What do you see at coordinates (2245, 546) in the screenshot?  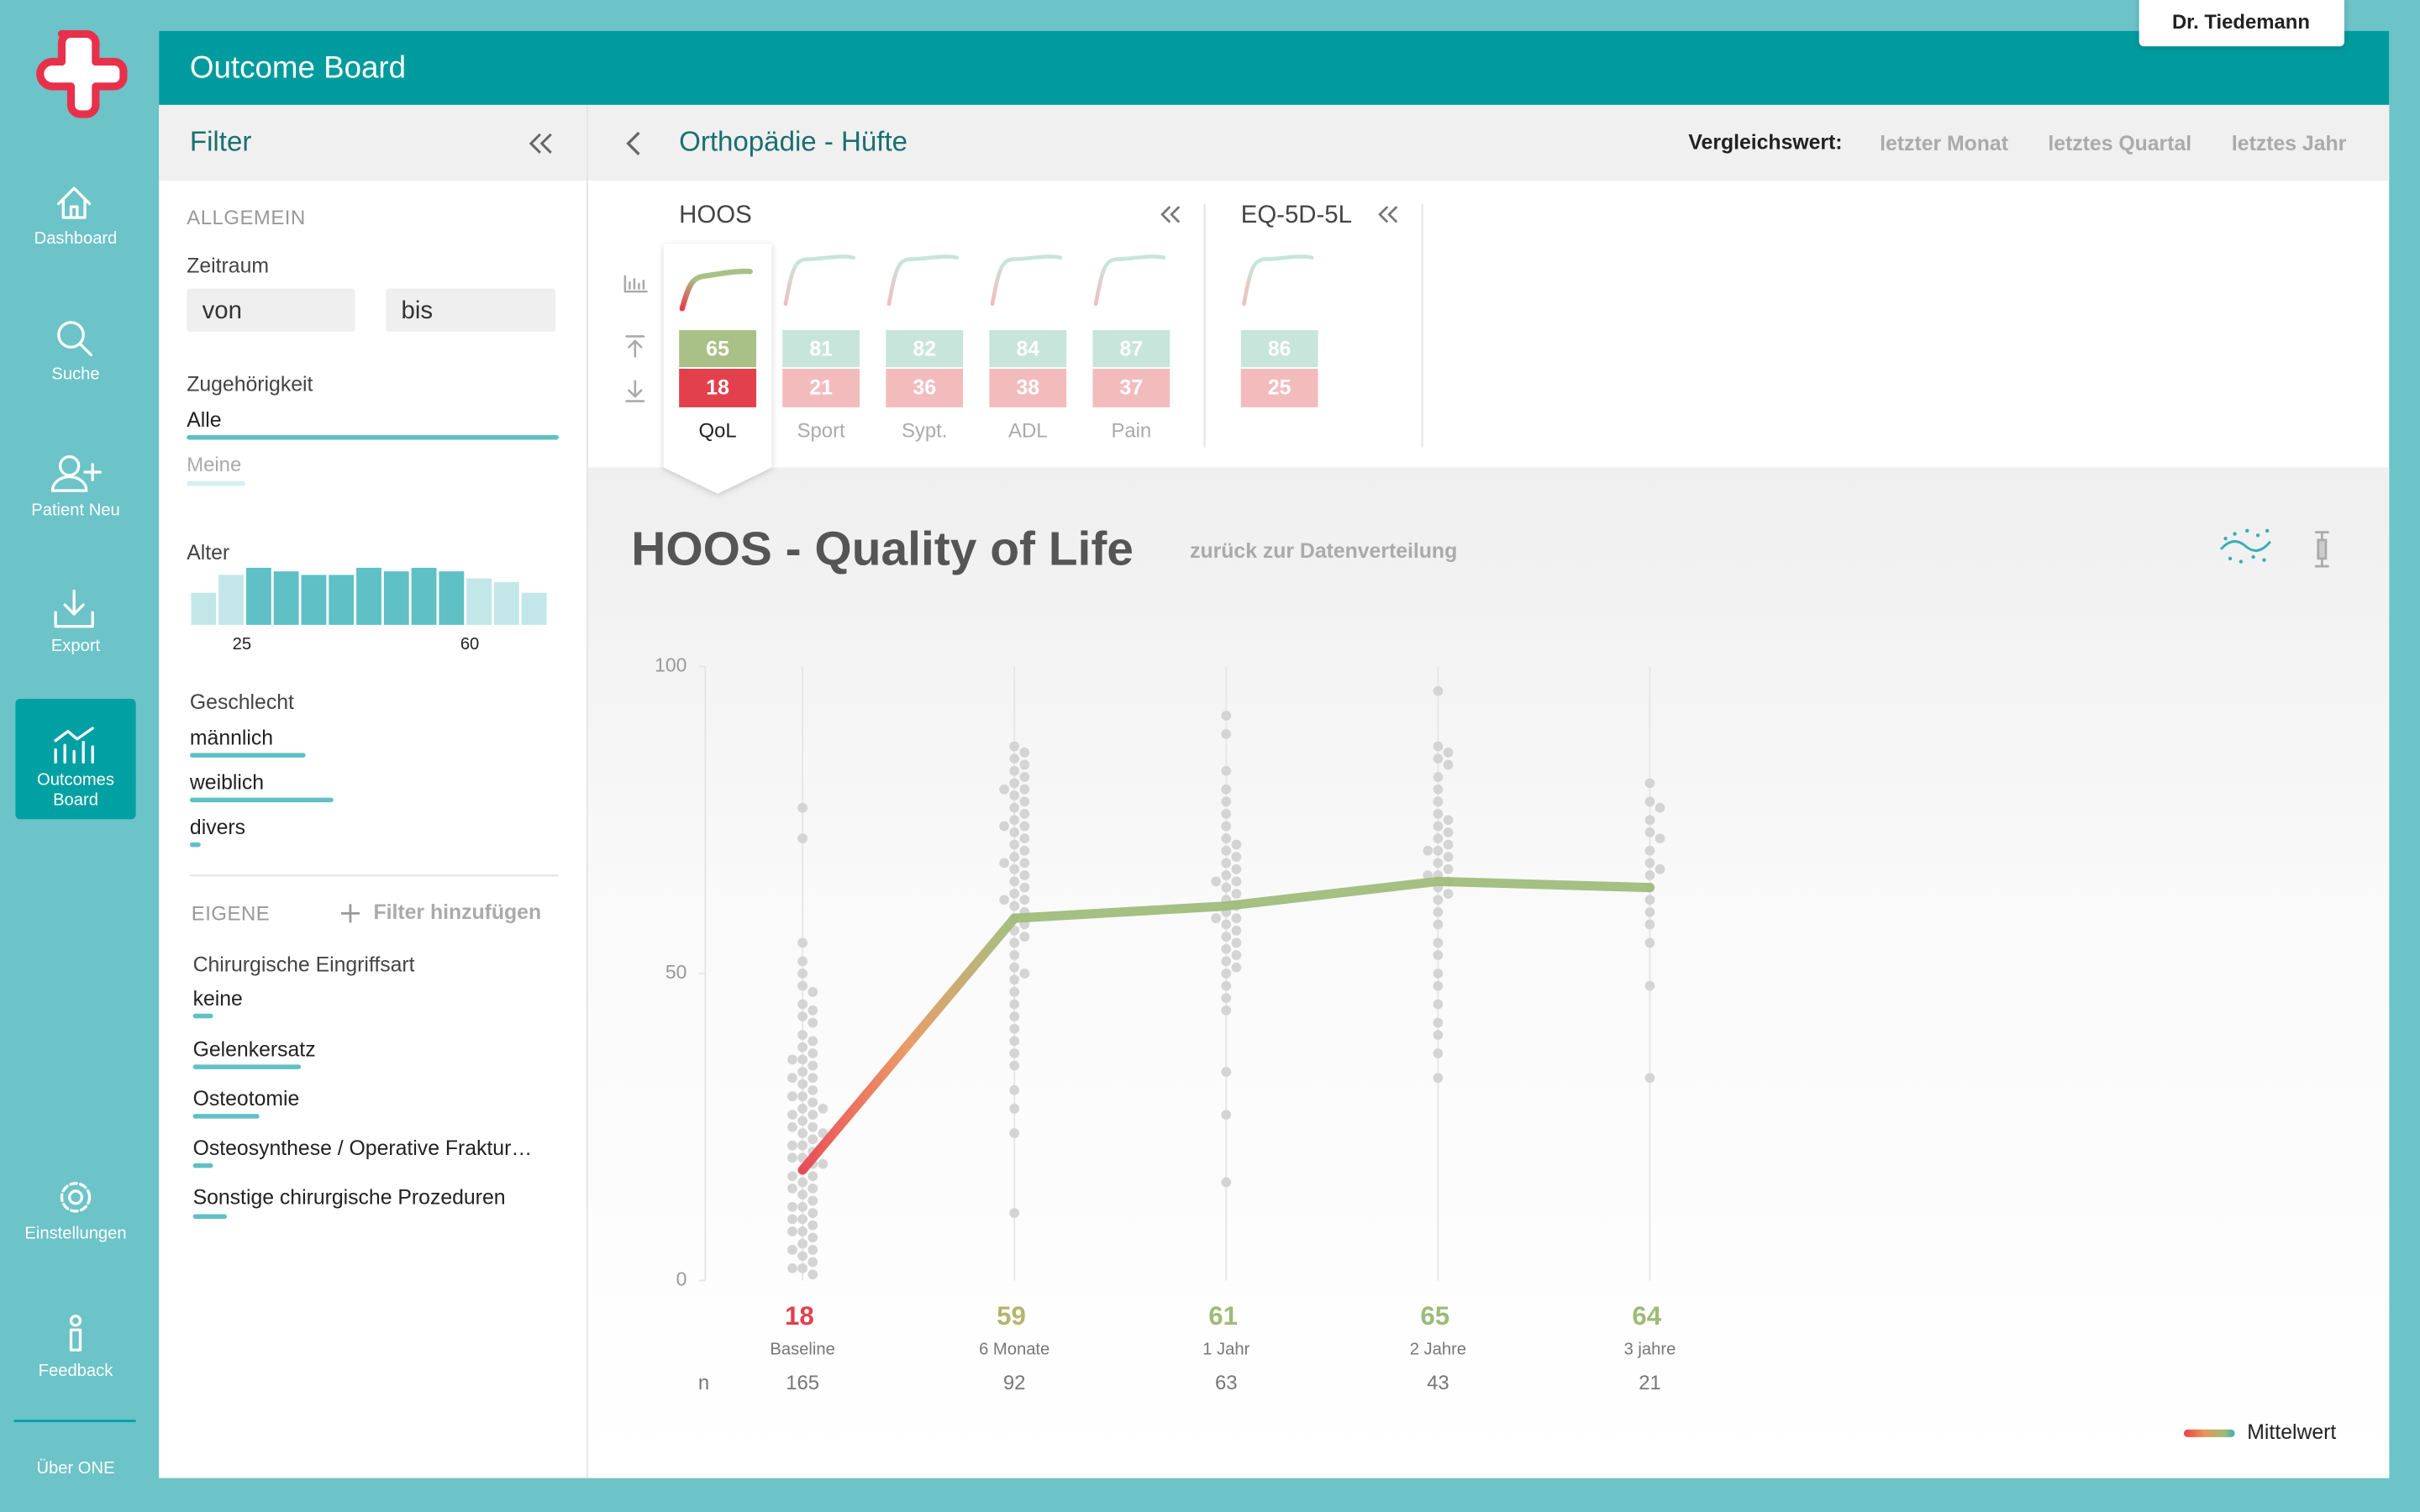 I see `view-scatter-toggle` at bounding box center [2245, 546].